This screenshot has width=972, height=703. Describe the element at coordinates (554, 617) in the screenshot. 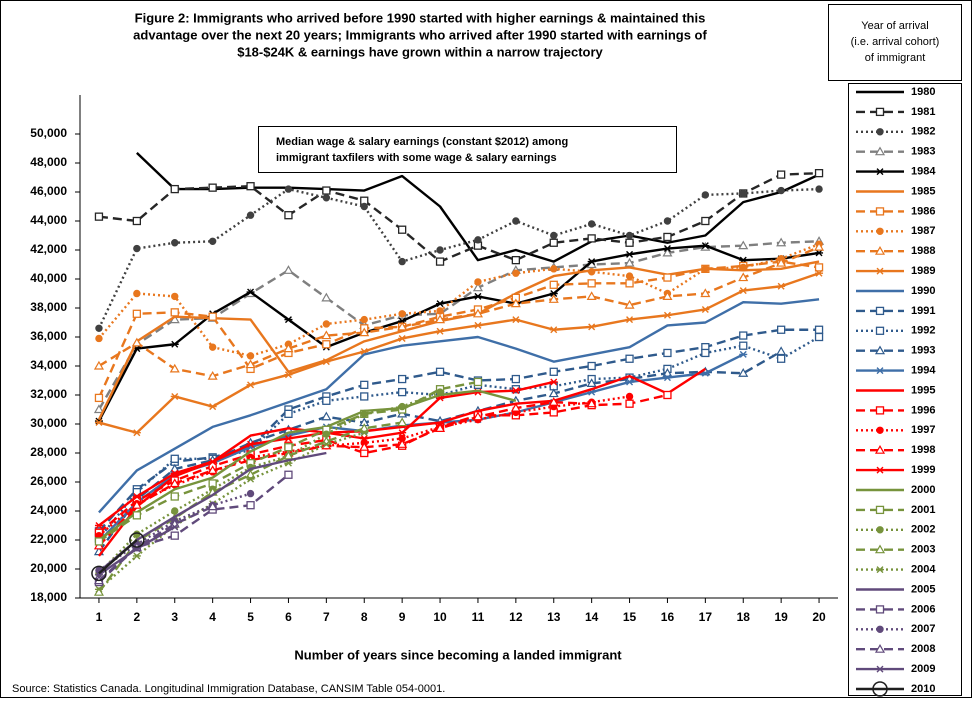

I see `x-tick-label: 13` at that location.